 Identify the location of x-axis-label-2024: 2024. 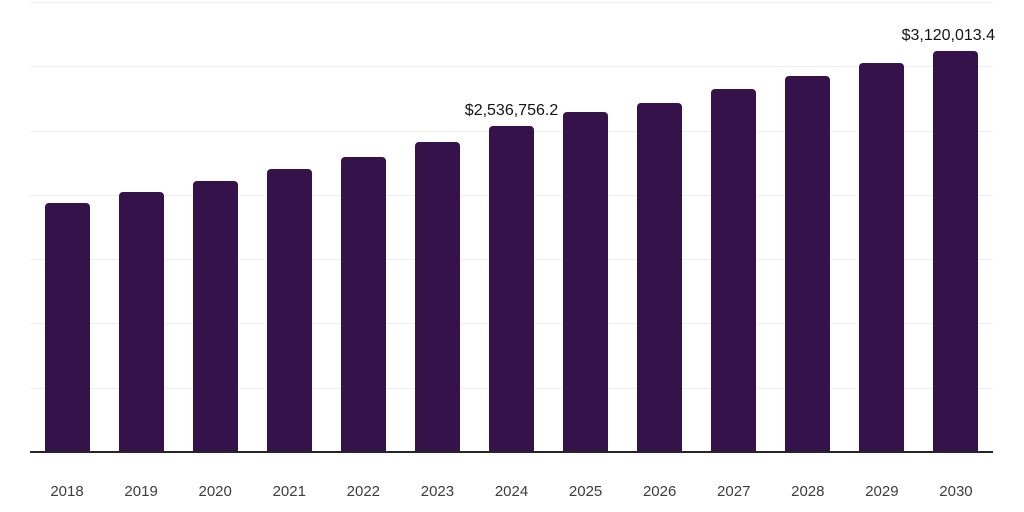
(511, 491).